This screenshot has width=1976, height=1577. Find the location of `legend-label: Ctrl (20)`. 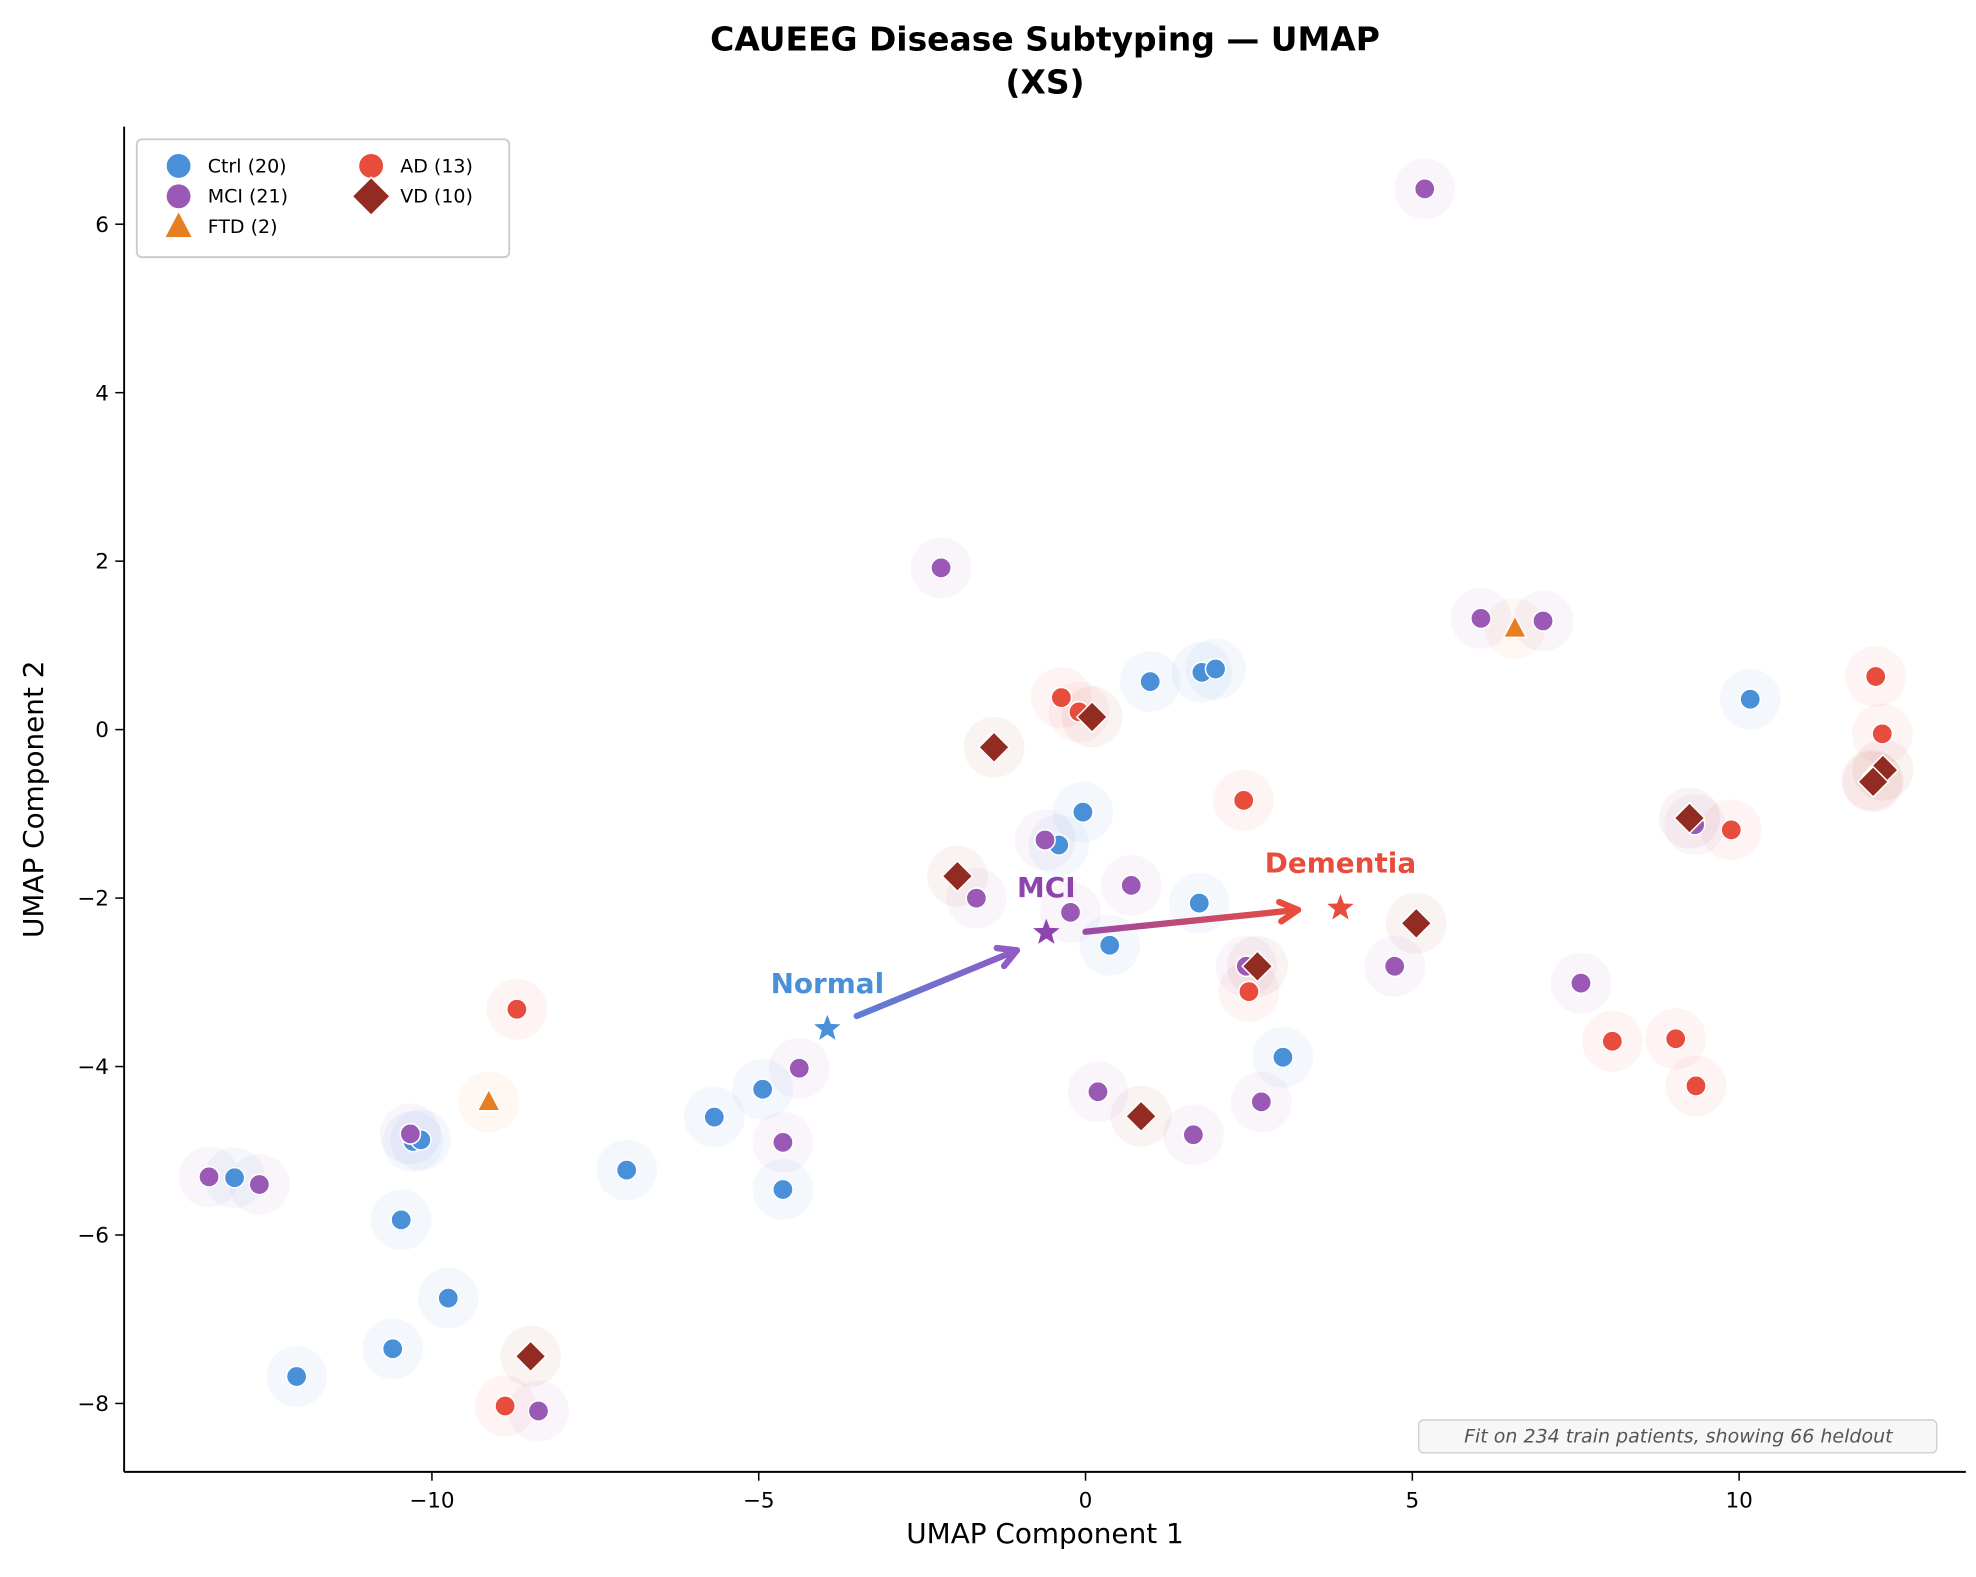

legend-label: Ctrl (20) is located at coordinates (247, 166).